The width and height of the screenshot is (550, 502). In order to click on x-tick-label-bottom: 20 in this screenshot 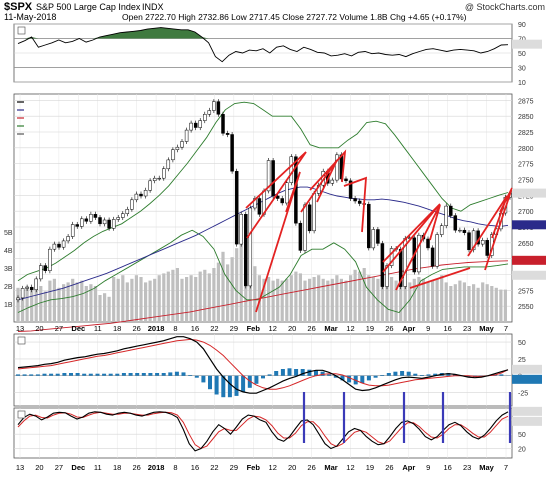, I will do `click(292, 467)`.